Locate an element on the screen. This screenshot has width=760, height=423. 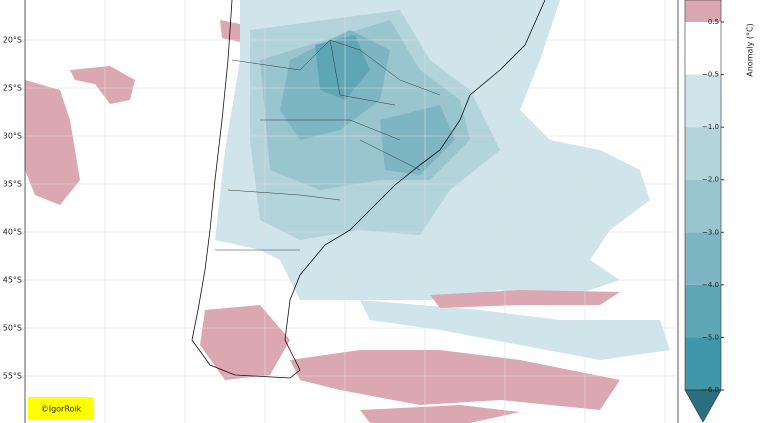
latitude-label: 20°S is located at coordinates (12, 40).